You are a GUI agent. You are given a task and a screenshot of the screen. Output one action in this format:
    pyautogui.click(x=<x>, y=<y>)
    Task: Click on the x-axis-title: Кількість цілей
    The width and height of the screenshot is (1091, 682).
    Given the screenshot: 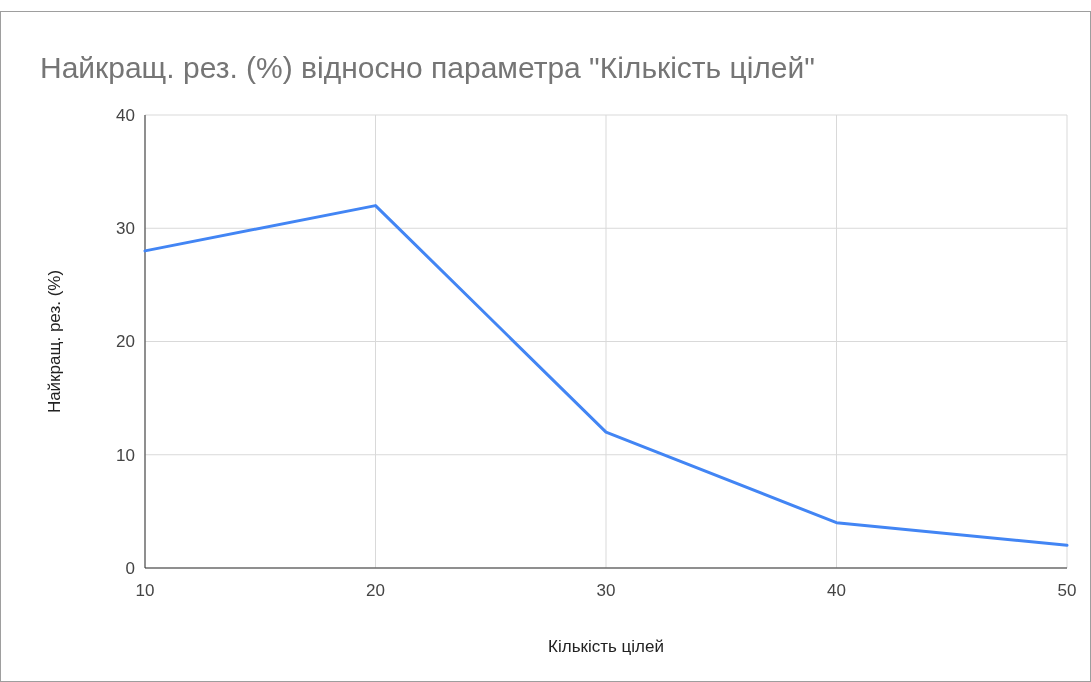 What is the action you would take?
    pyautogui.click(x=606, y=646)
    